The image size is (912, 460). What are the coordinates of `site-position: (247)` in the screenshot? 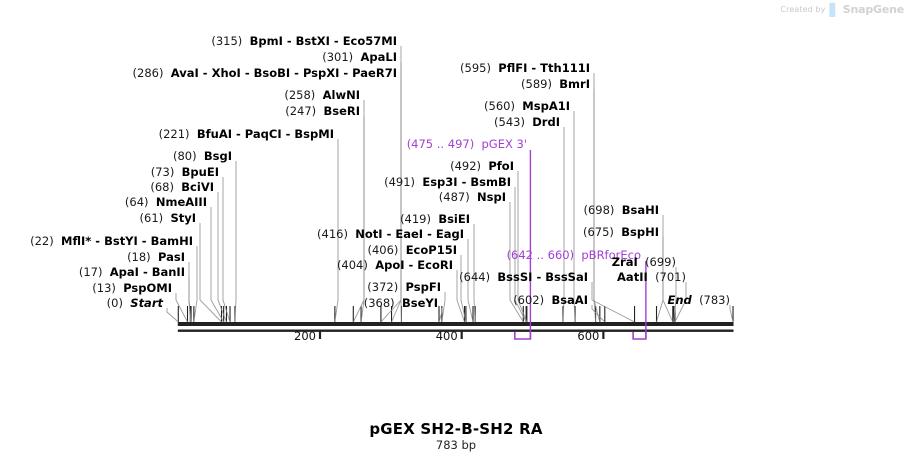 It's located at (301, 111).